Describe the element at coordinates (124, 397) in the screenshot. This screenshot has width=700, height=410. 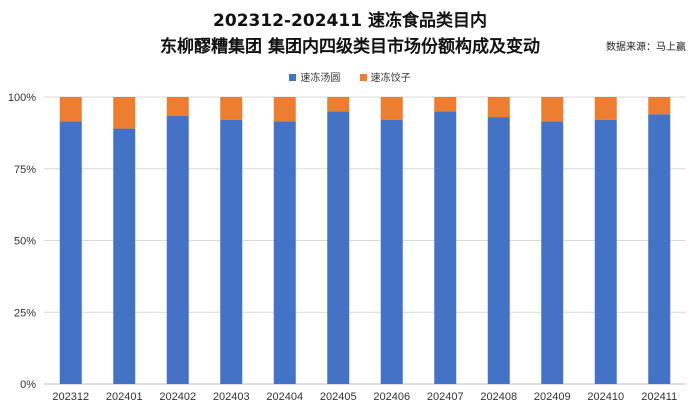
I see `x-tick-label: 202401` at that location.